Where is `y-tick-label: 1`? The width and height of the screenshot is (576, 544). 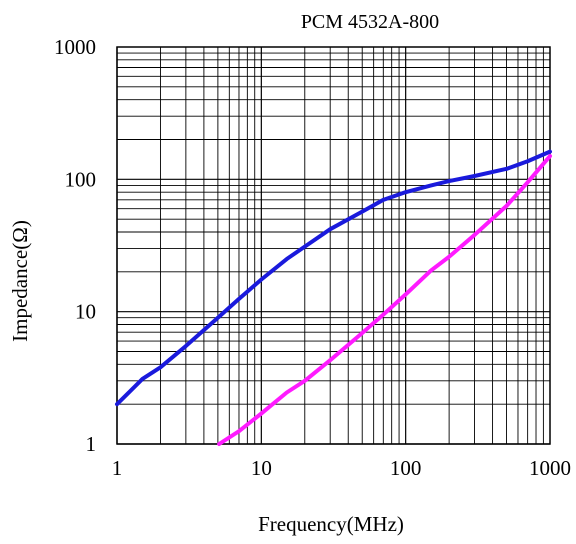
y-tick-label: 1 is located at coordinates (91, 444).